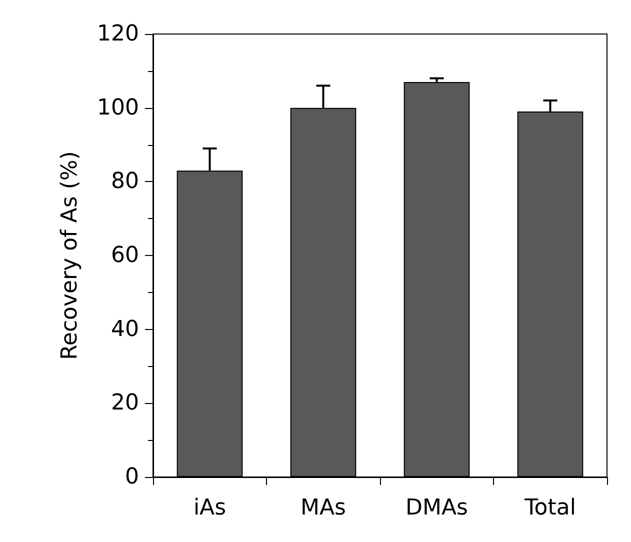  Describe the element at coordinates (125, 255) in the screenshot. I see `y-tick-label: 60` at that location.